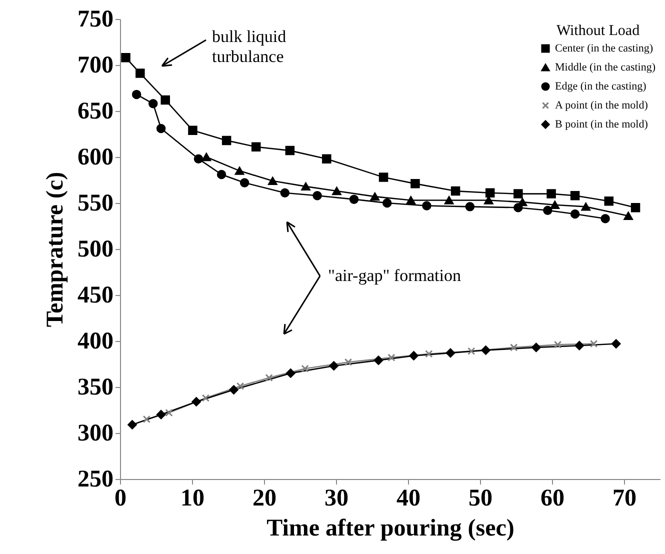  Describe the element at coordinates (96, 433) in the screenshot. I see `y-tick-label: 300` at that location.